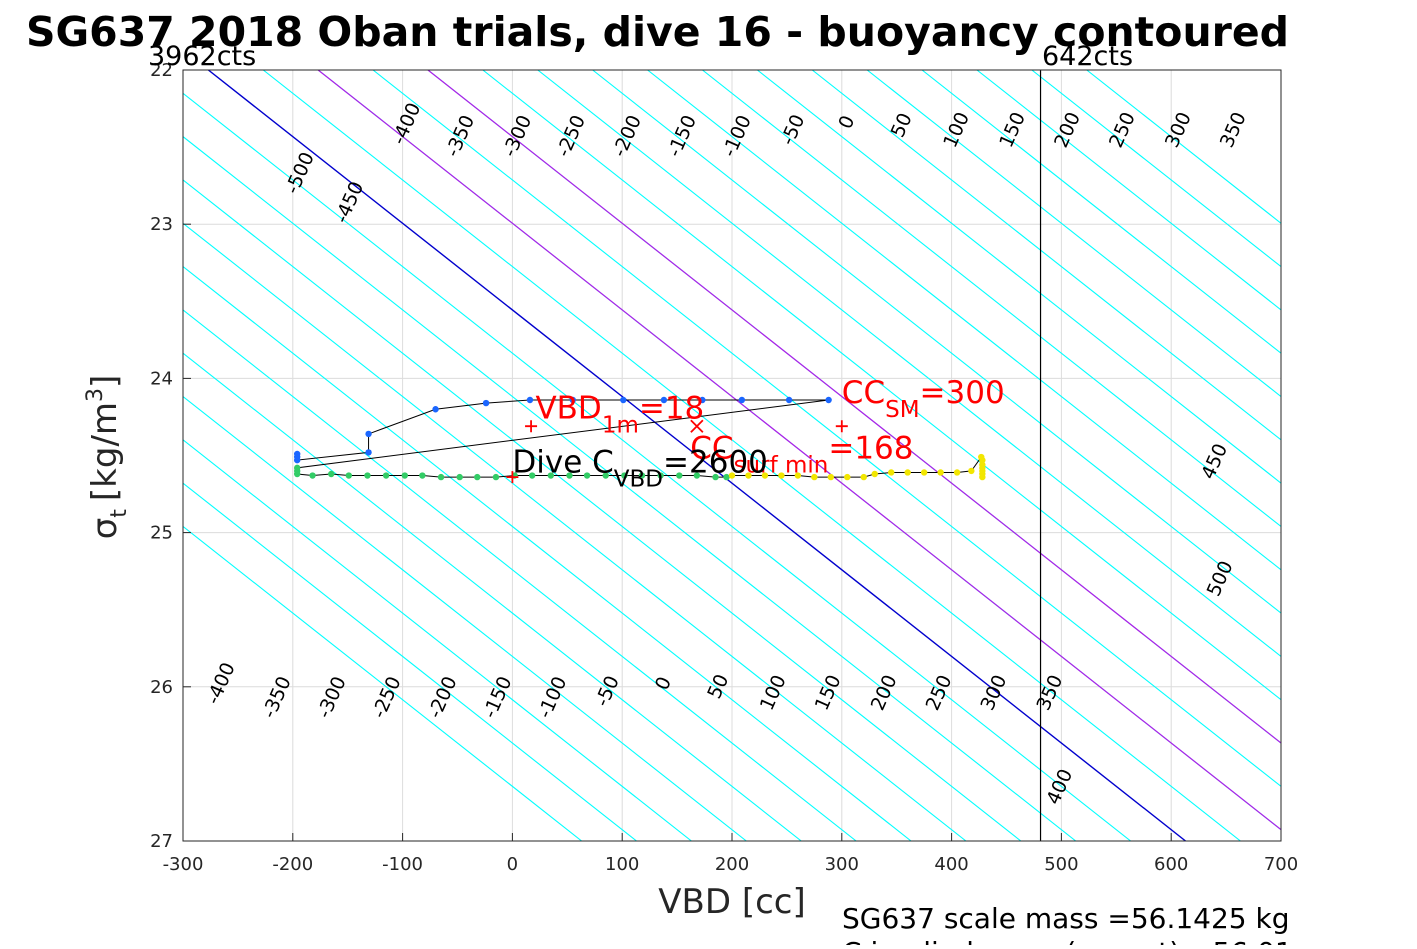 The width and height of the screenshot is (1417, 949). Describe the element at coordinates (620, 425) in the screenshot. I see `annotation-subscript: 1m` at that location.